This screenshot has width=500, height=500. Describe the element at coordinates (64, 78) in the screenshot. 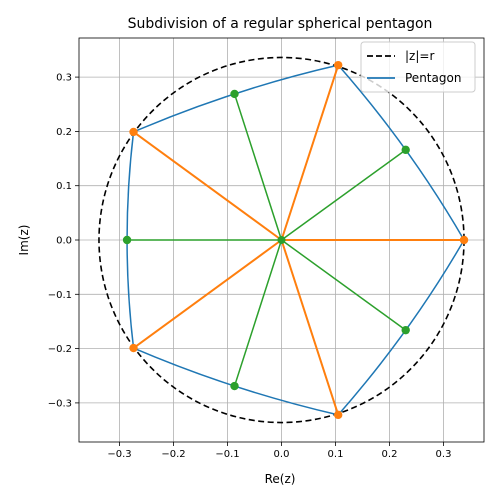

I see `y-tick-label: 0.3` at that location.